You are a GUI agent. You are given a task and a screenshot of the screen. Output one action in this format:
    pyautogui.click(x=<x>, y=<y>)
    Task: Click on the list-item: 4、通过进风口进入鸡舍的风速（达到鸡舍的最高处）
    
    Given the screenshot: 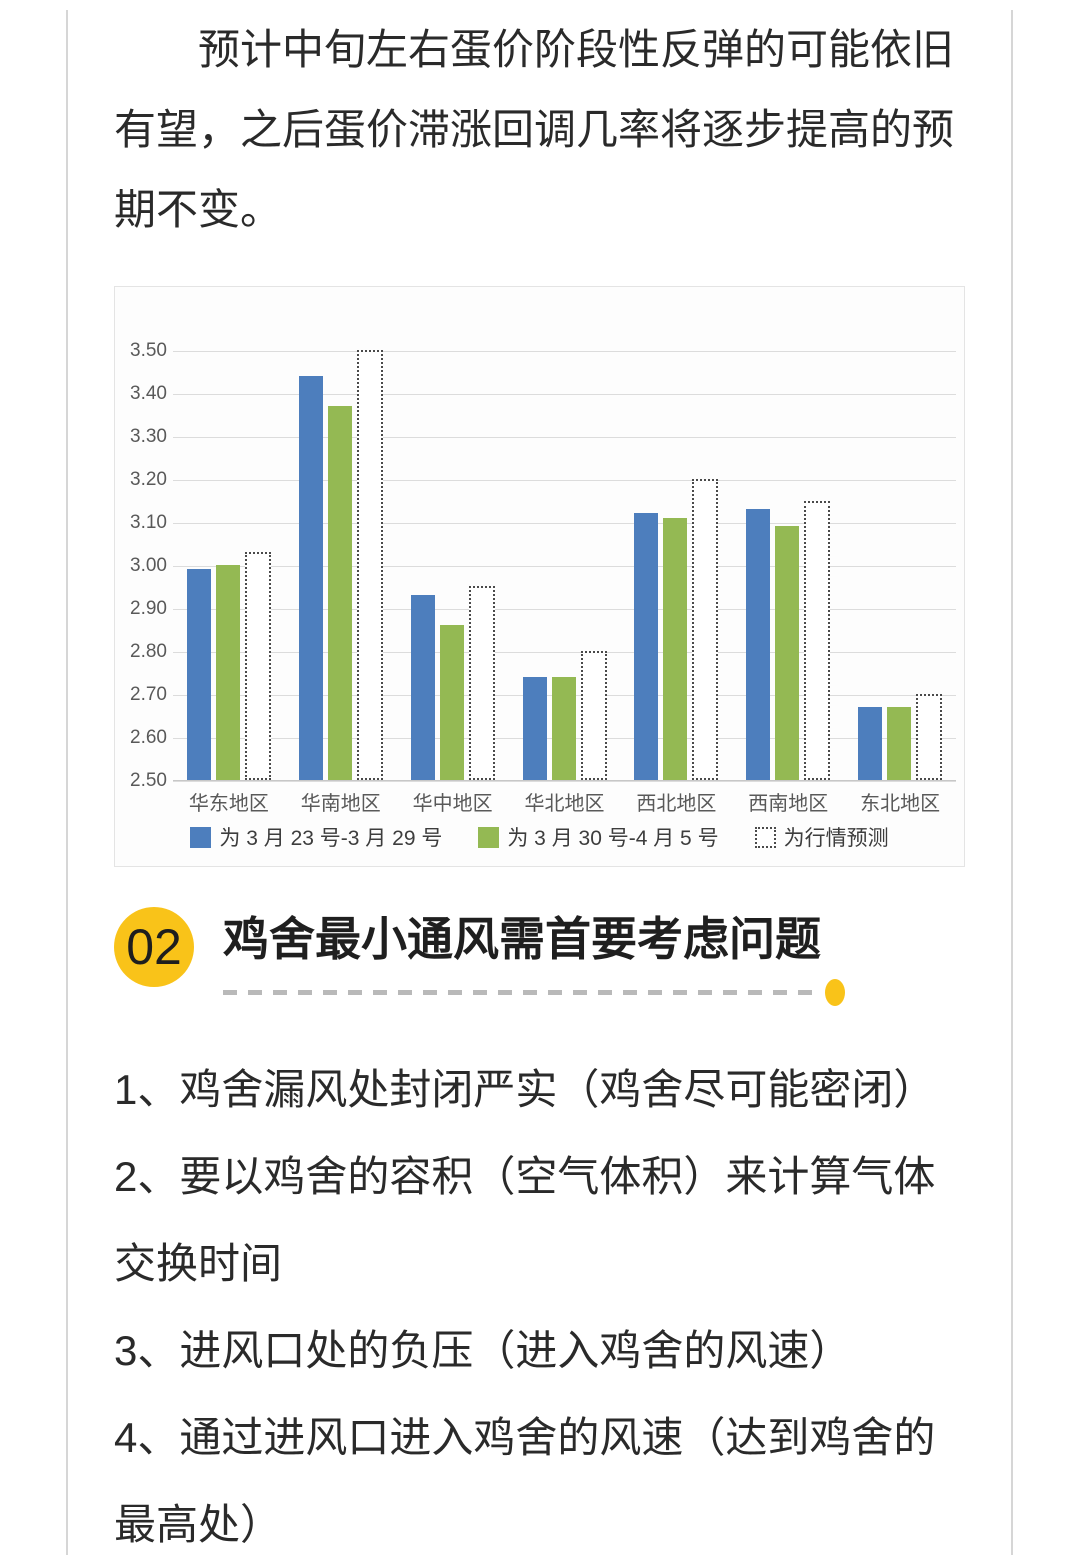 What is the action you would take?
    pyautogui.click(x=525, y=1481)
    